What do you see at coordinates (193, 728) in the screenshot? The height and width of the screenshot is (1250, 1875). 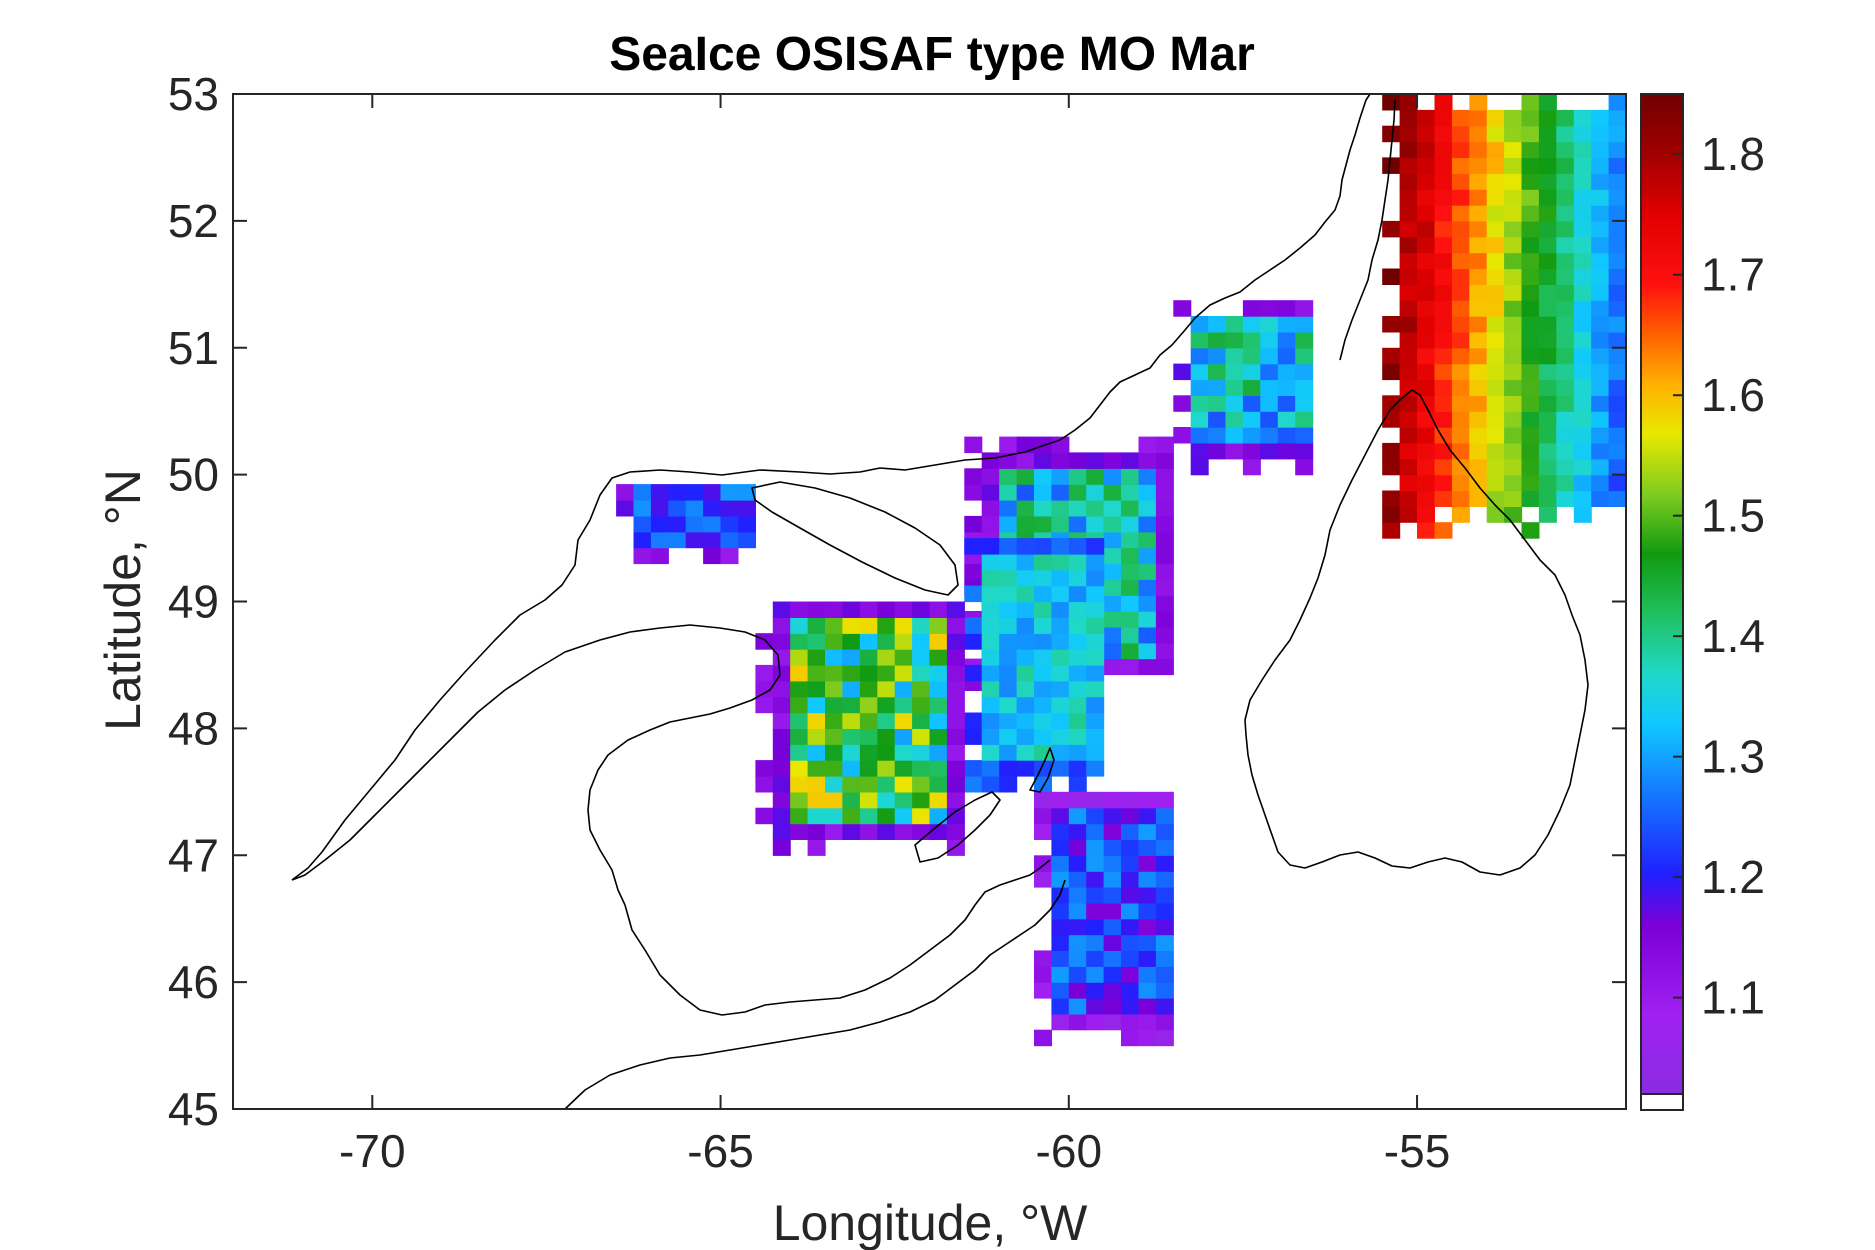 I see `y-tick-label: 48` at bounding box center [193, 728].